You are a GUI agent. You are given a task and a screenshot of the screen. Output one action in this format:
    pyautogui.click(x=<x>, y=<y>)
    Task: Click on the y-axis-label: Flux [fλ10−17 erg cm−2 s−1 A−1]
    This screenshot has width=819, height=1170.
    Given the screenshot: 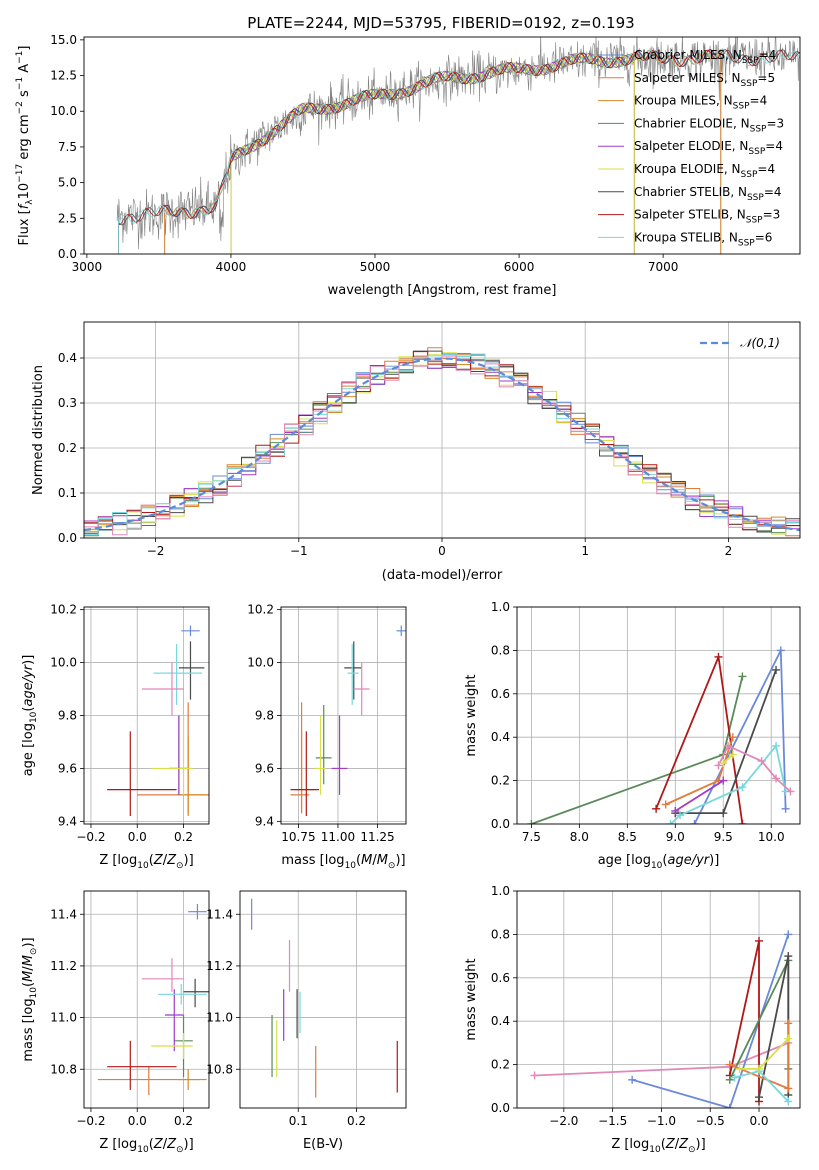 What is the action you would take?
    pyautogui.click(x=25, y=146)
    